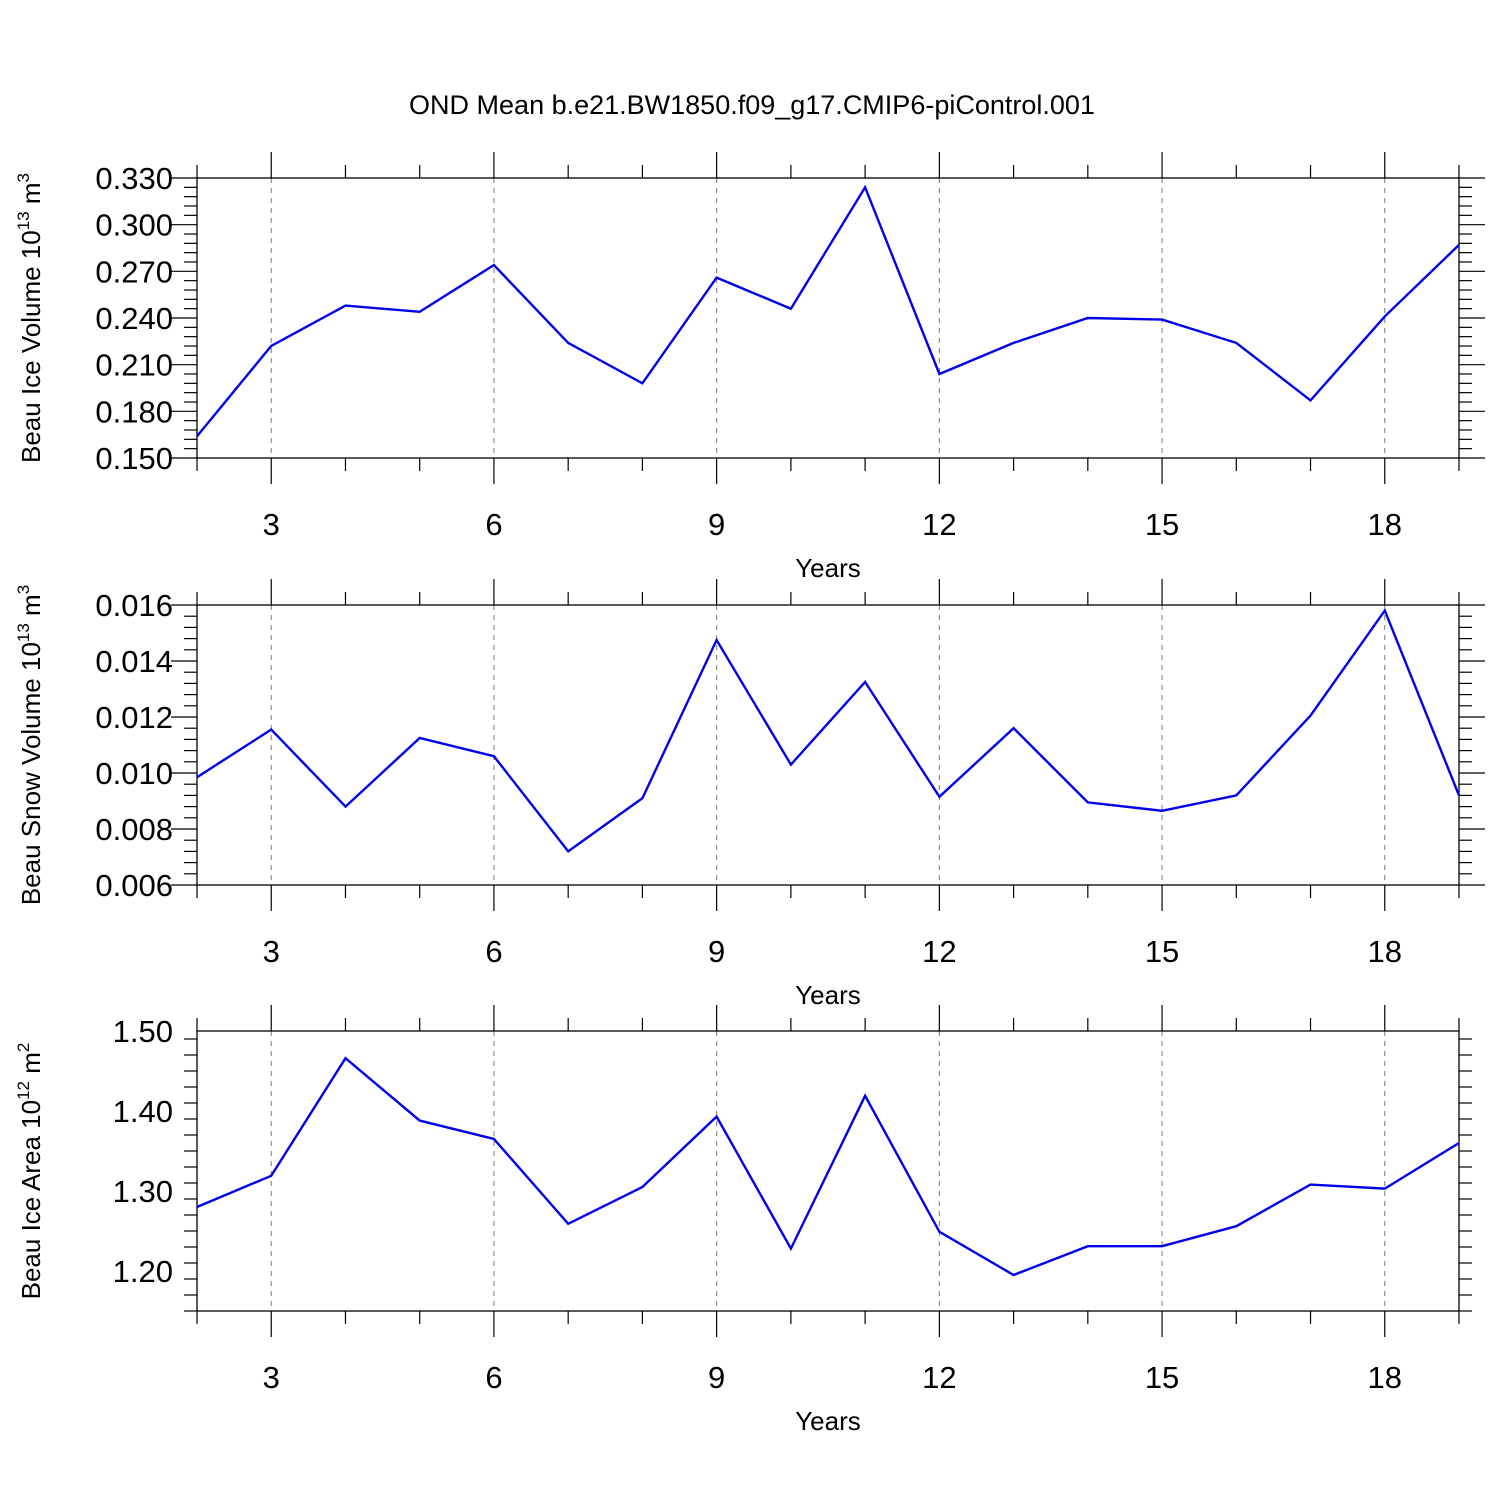 This screenshot has width=1500, height=1500. What do you see at coordinates (143, 1031) in the screenshot?
I see `y-tick-label: 1.50` at bounding box center [143, 1031].